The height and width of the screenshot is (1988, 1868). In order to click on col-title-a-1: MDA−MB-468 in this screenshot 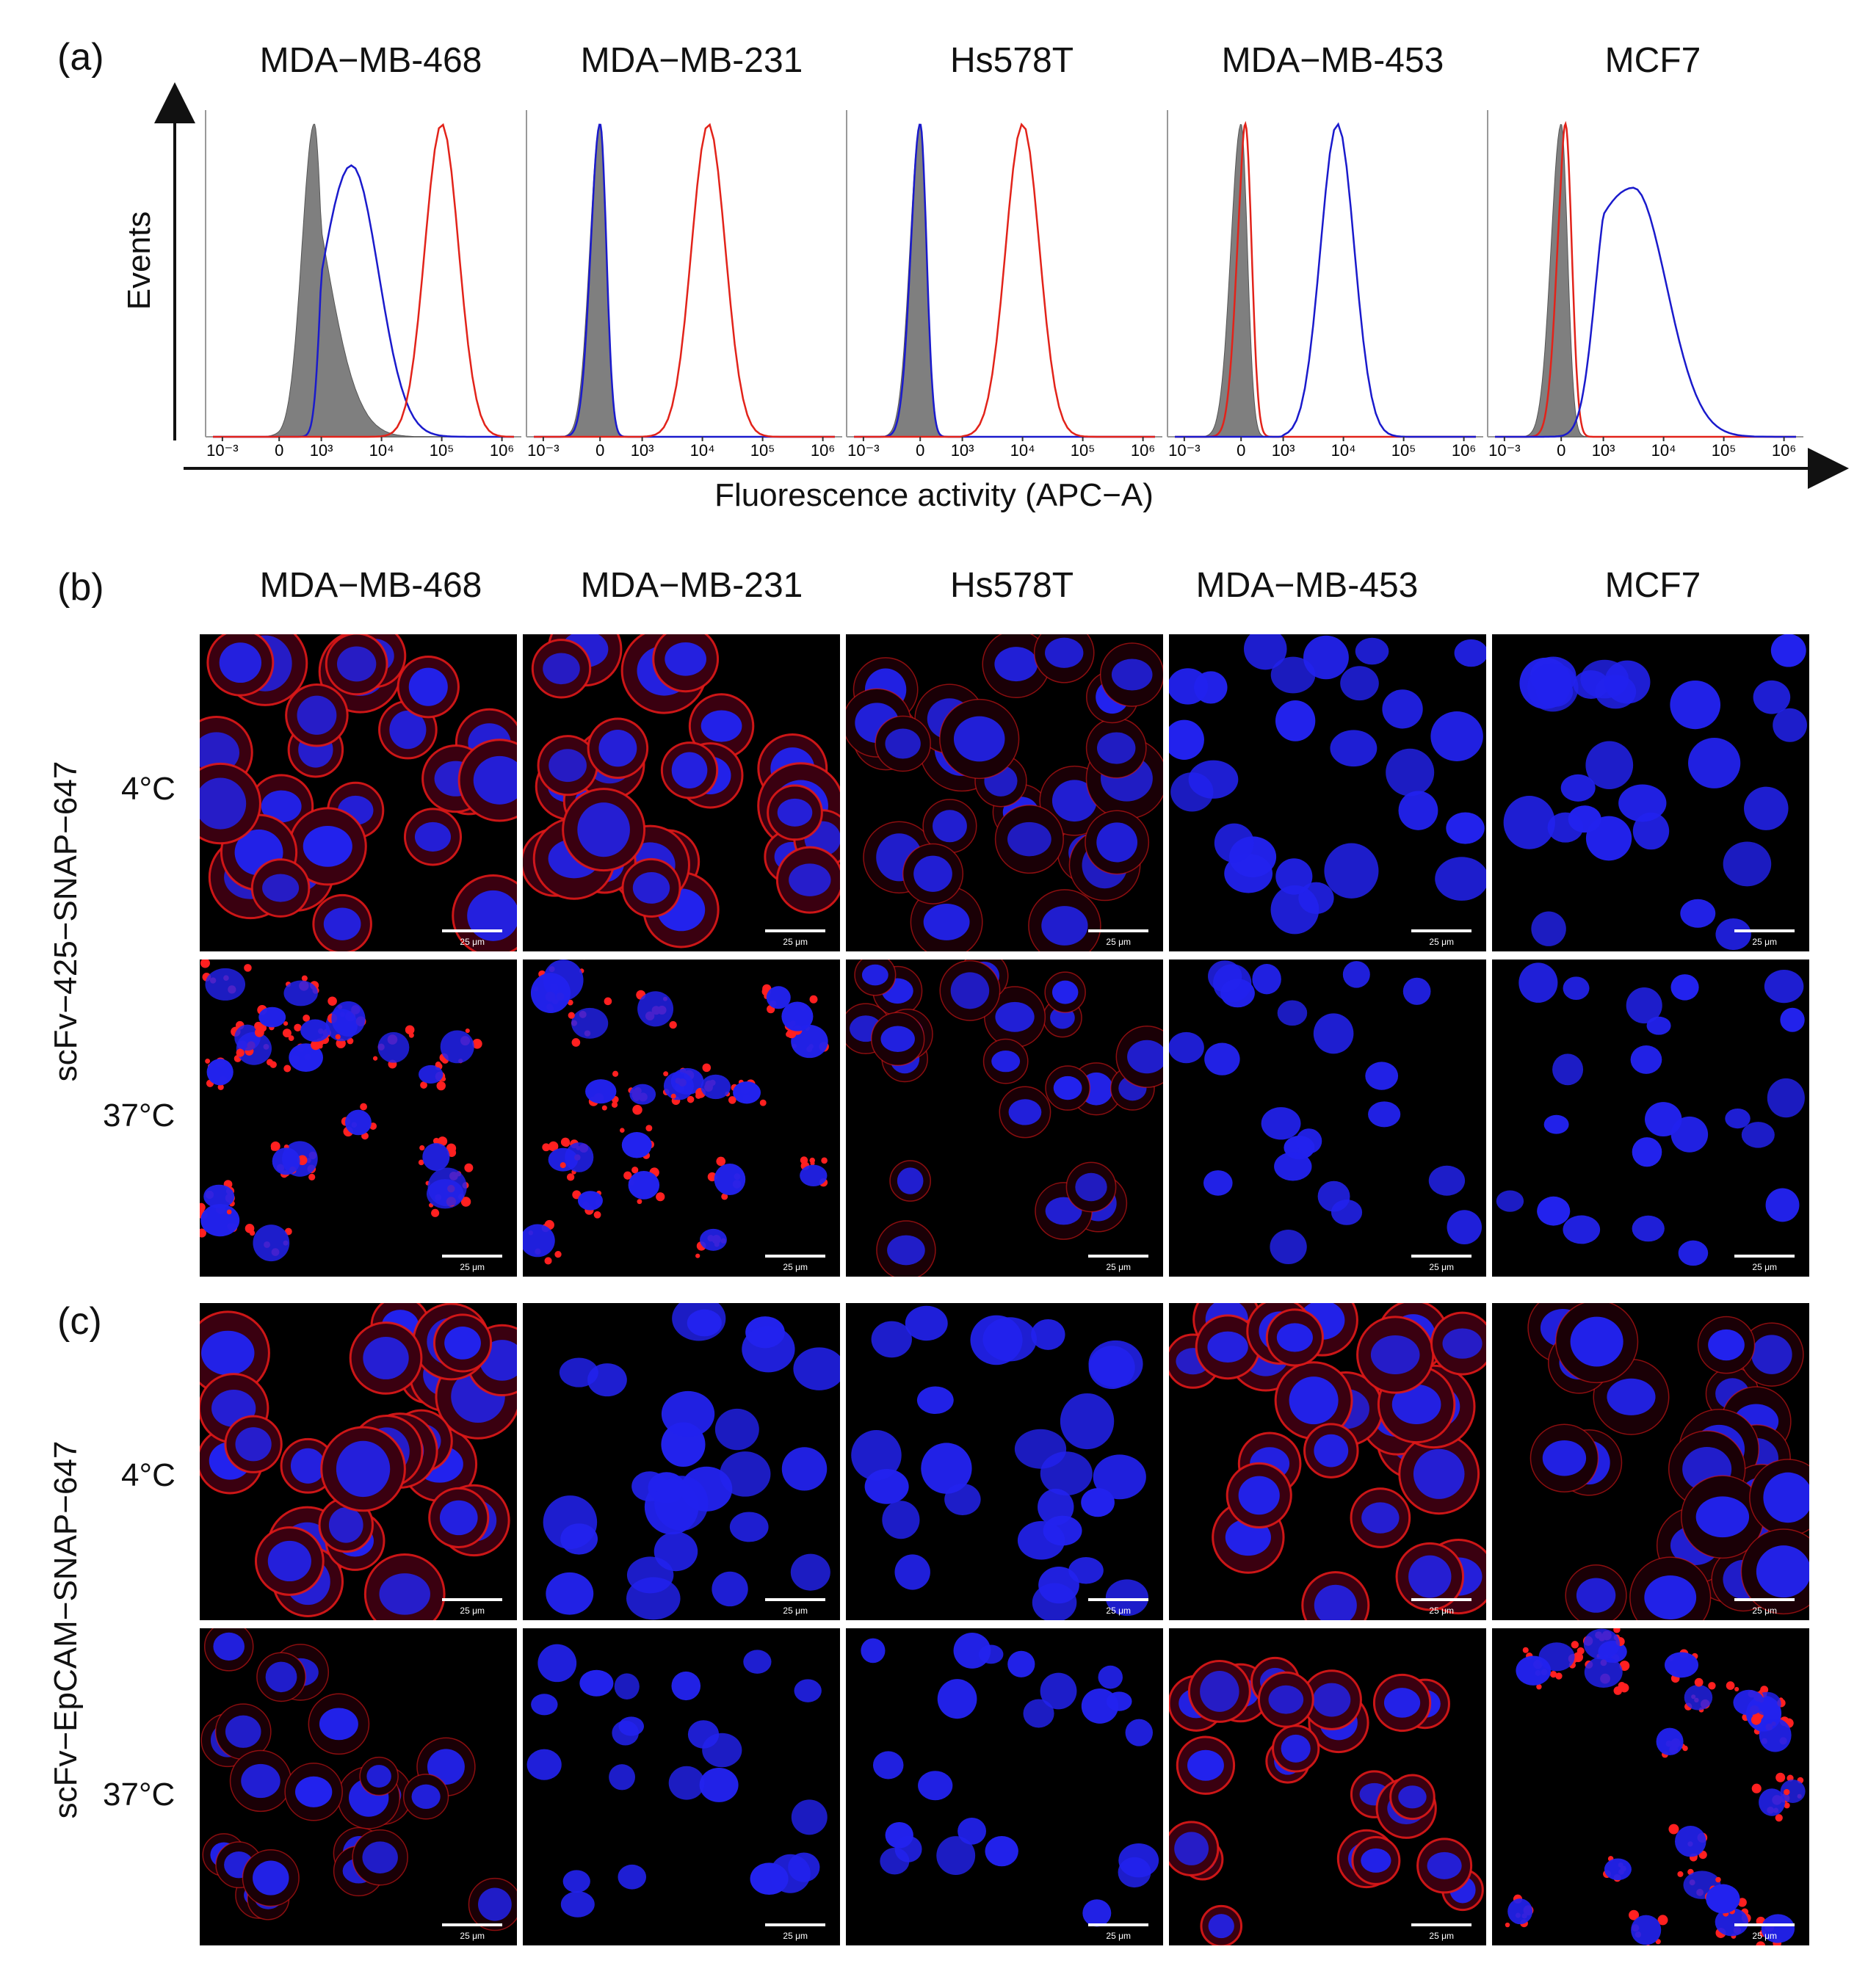, I will do `click(371, 60)`.